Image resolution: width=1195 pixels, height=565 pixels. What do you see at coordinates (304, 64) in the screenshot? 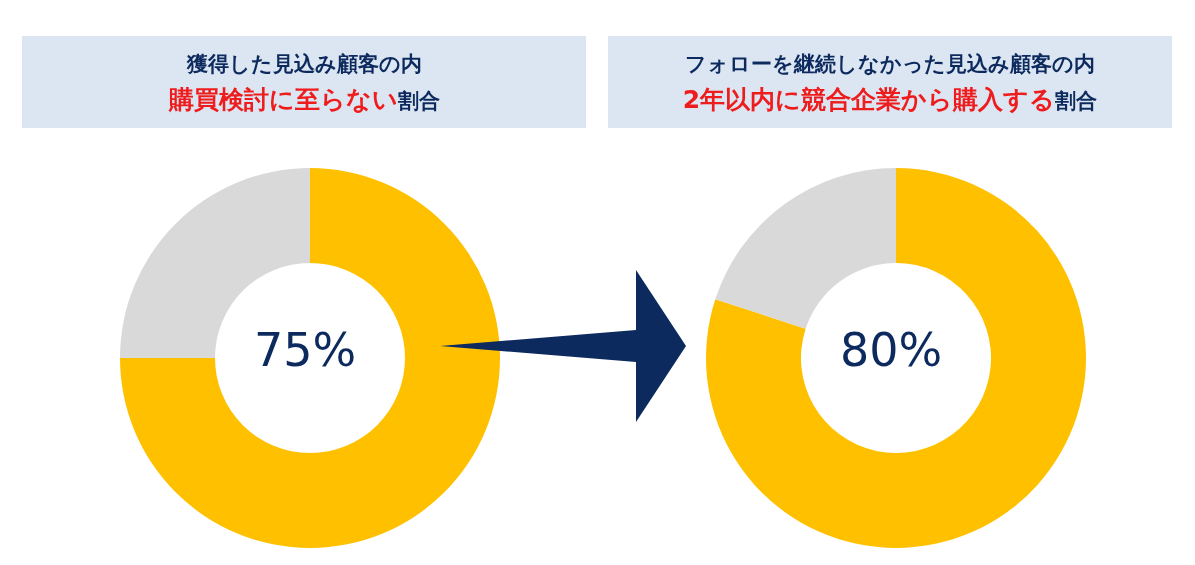
I see `chart-title: 獲得した見込み顧客の内` at bounding box center [304, 64].